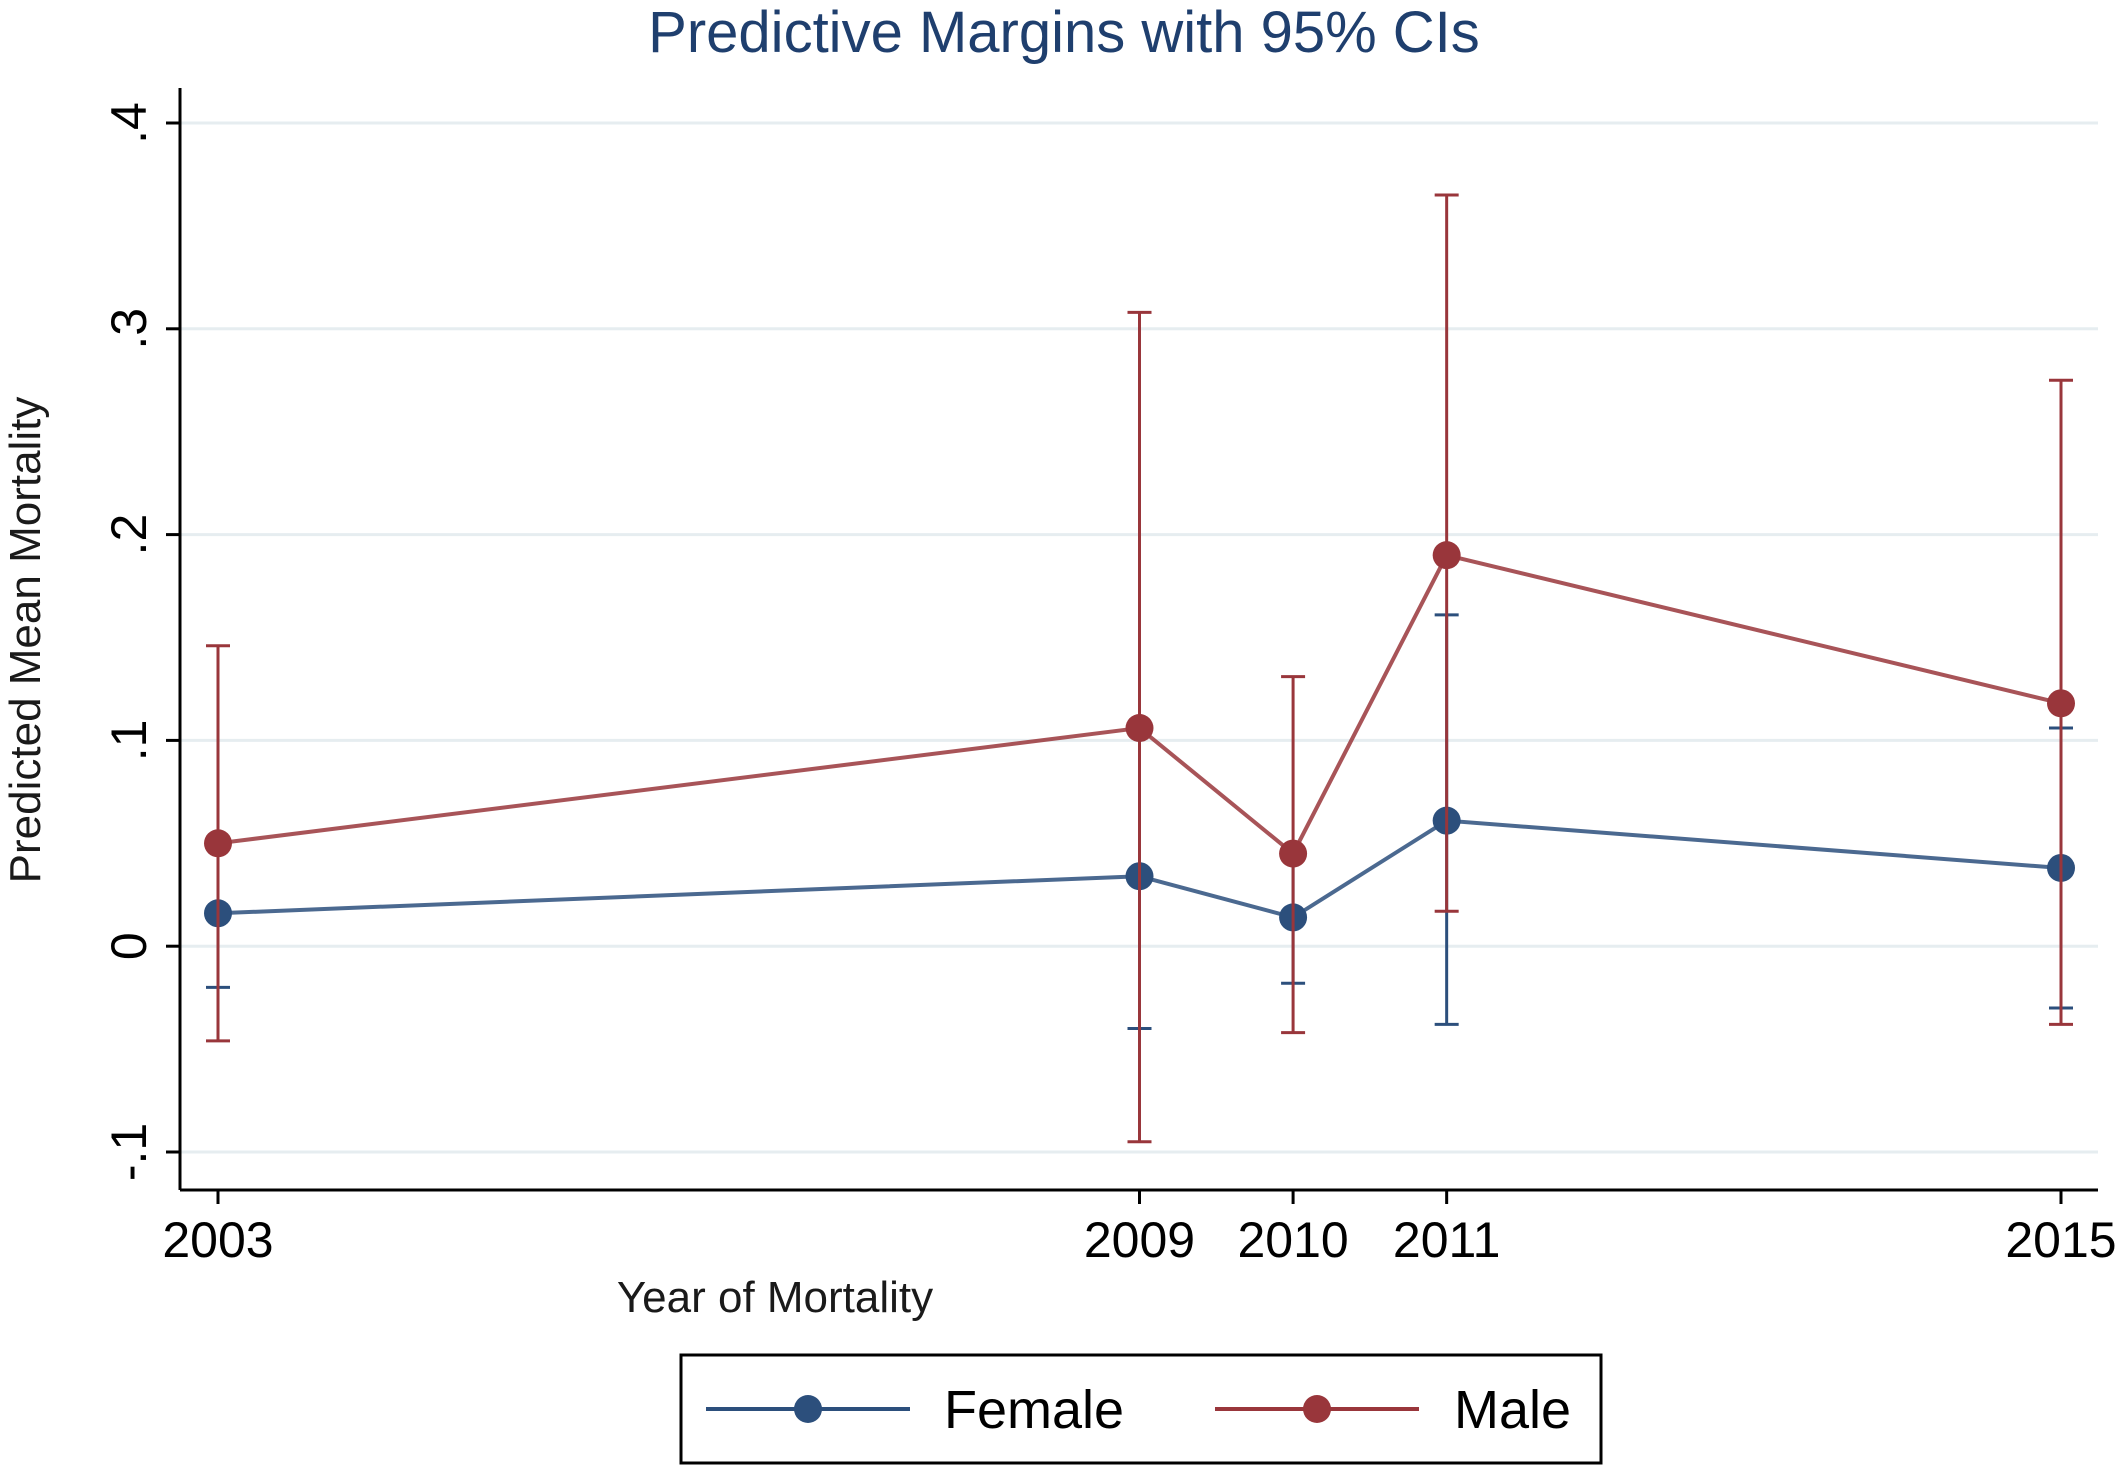 Image resolution: width=2128 pixels, height=1466 pixels. I want to click on legend-male-marker, so click(1317, 1409).